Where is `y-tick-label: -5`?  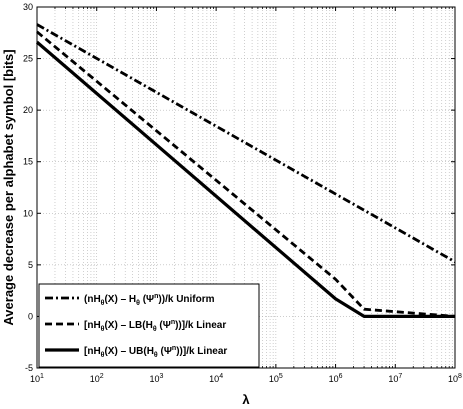 y-tick-label: -5 is located at coordinates (29, 368).